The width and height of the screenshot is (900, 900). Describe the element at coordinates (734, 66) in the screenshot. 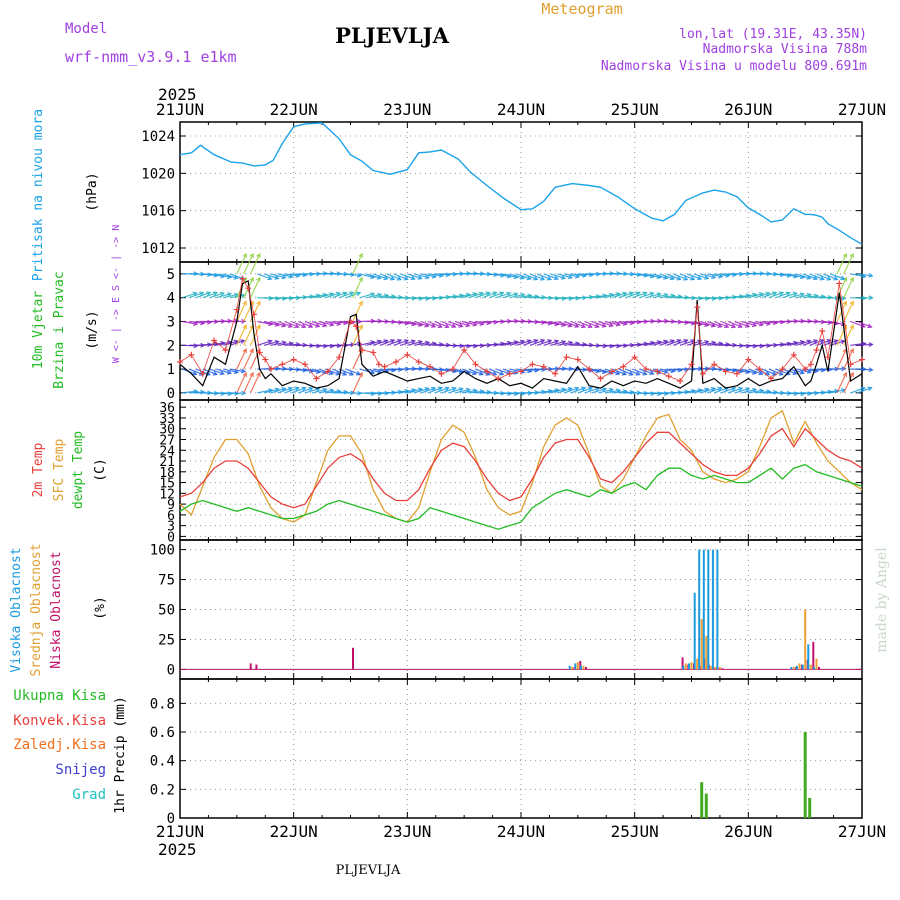

I see `model-elevation-label: Nadmorska Visina u modelu 809.691m` at that location.